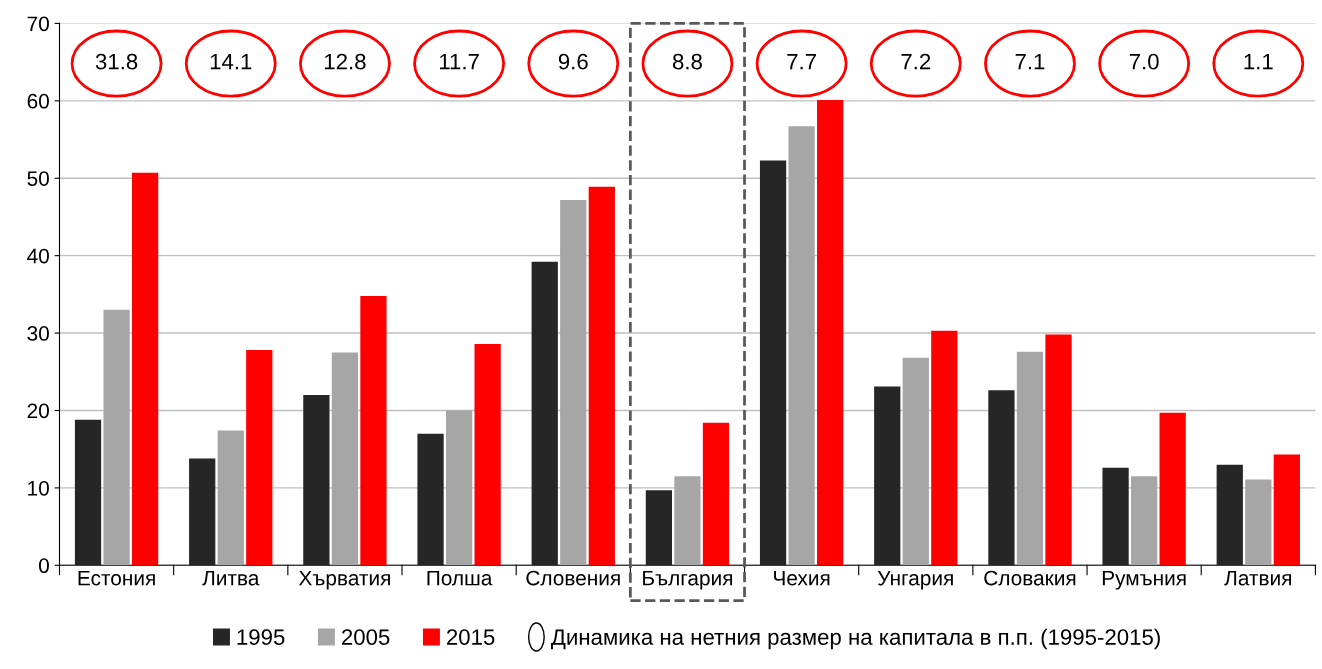  What do you see at coordinates (470, 637) in the screenshot?
I see `legend-label: 2015` at bounding box center [470, 637].